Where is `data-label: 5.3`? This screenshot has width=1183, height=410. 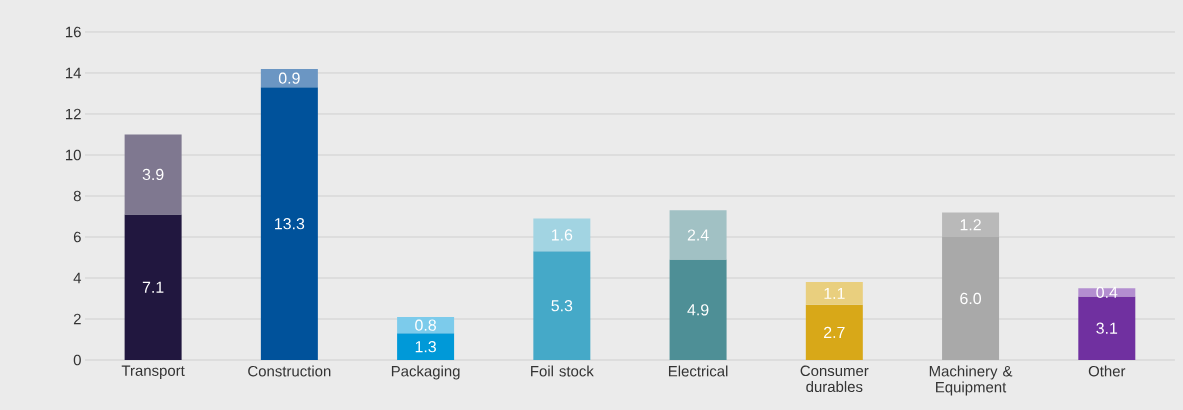
data-label: 5.3 is located at coordinates (562, 306).